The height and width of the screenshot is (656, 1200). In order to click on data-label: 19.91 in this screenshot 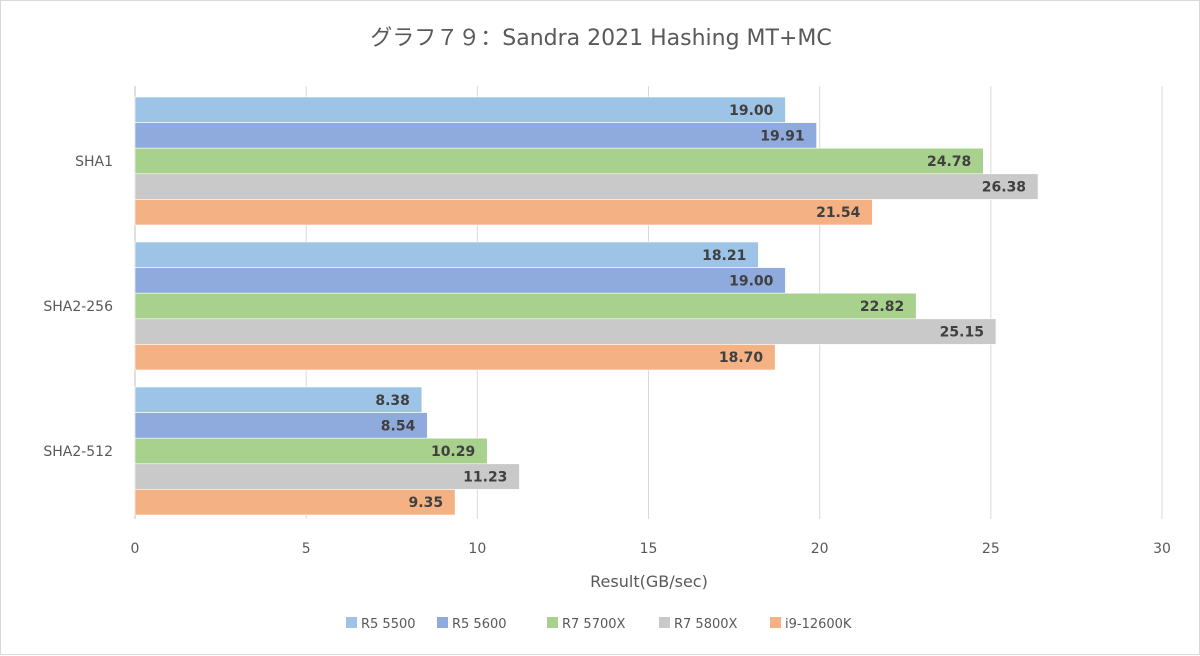, I will do `click(782, 136)`.